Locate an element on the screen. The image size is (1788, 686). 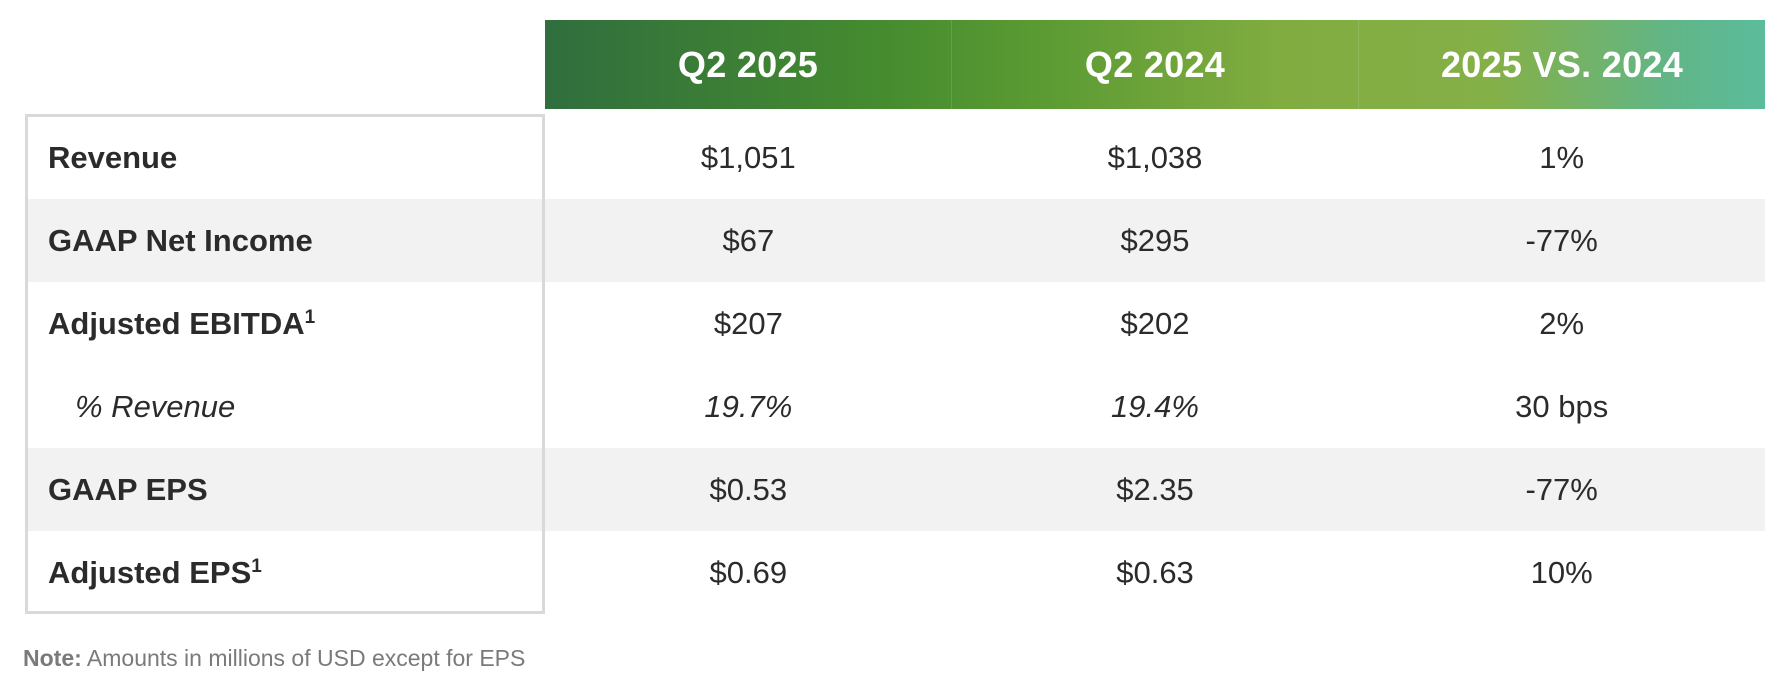
column-header-q2-2024: Q2 2024 is located at coordinates (1155, 64).